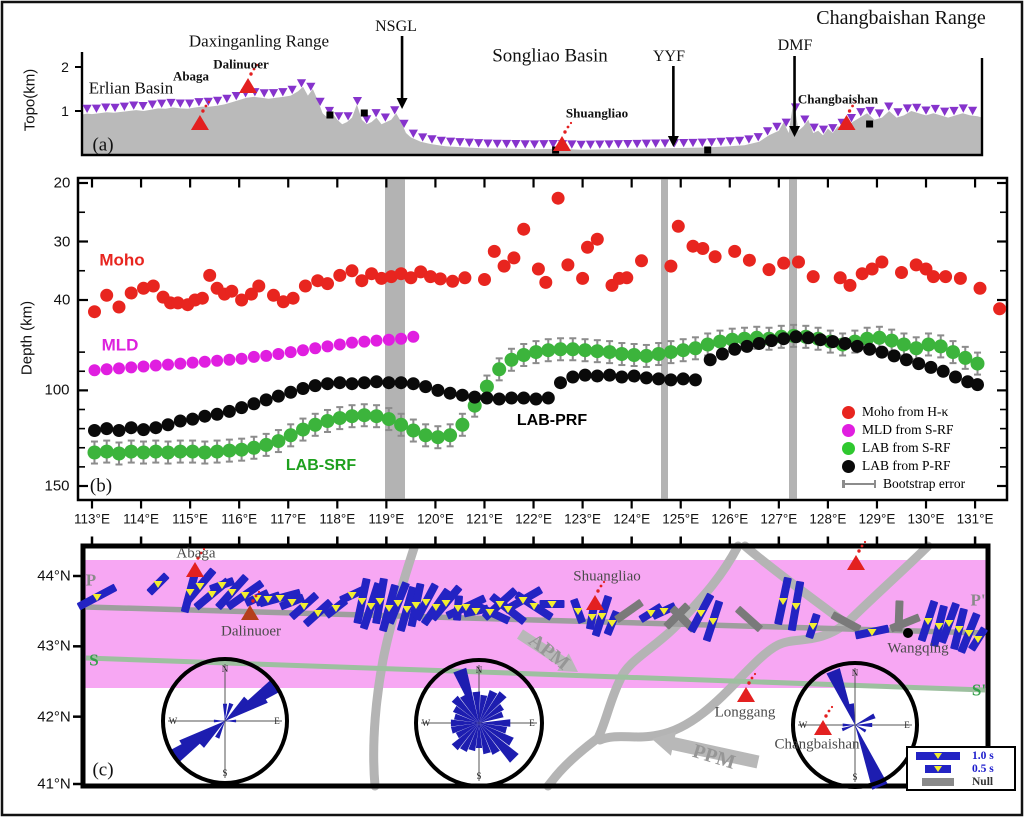  What do you see at coordinates (877, 519) in the screenshot?
I see `x-tick-label: 129°E` at bounding box center [877, 519].